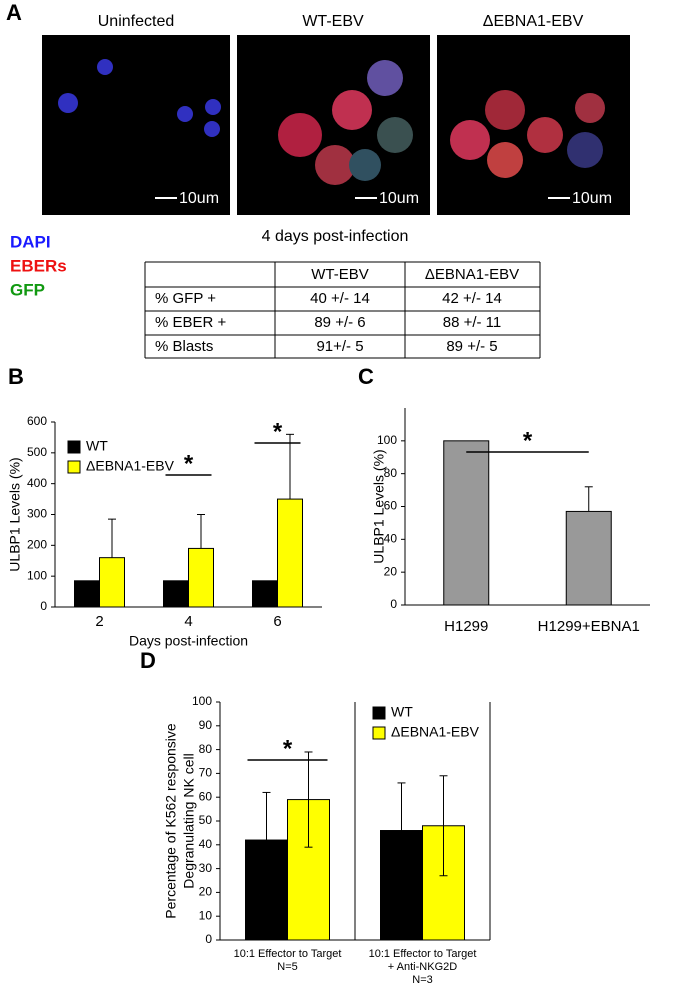 Image resolution: width=675 pixels, height=990 pixels. I want to click on y-tick-label: 300, so click(37, 514).